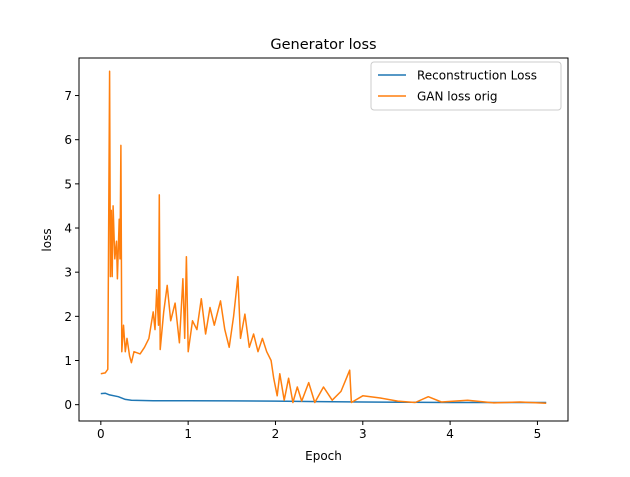 The width and height of the screenshot is (630, 477). Describe the element at coordinates (68, 405) in the screenshot. I see `y-tick-label: 0` at that location.